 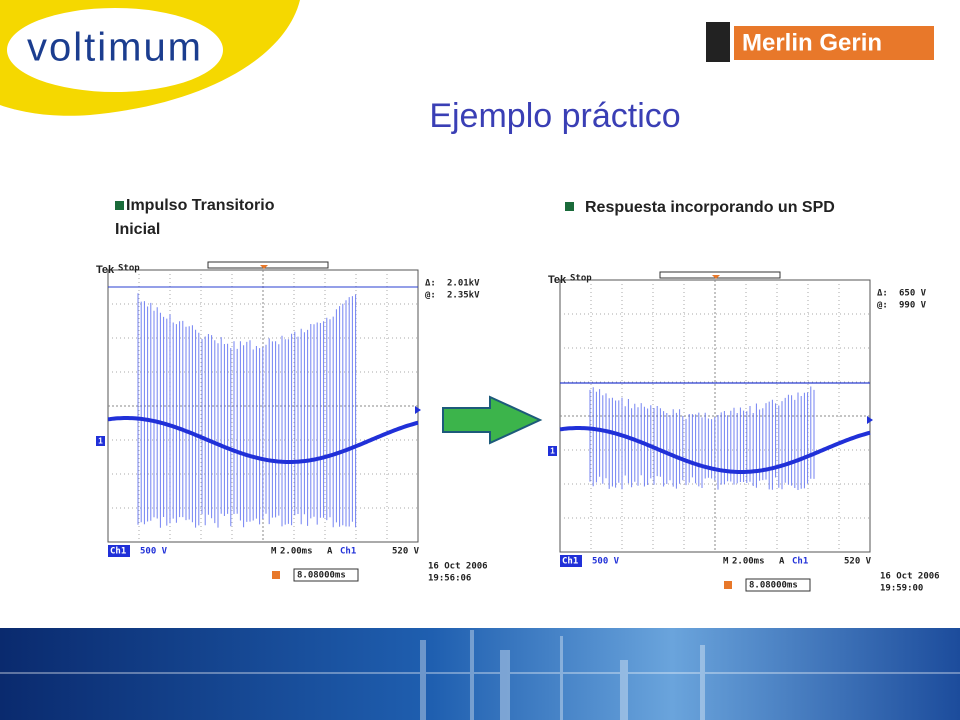 I want to click on banner-streaks, so click(x=480, y=675).